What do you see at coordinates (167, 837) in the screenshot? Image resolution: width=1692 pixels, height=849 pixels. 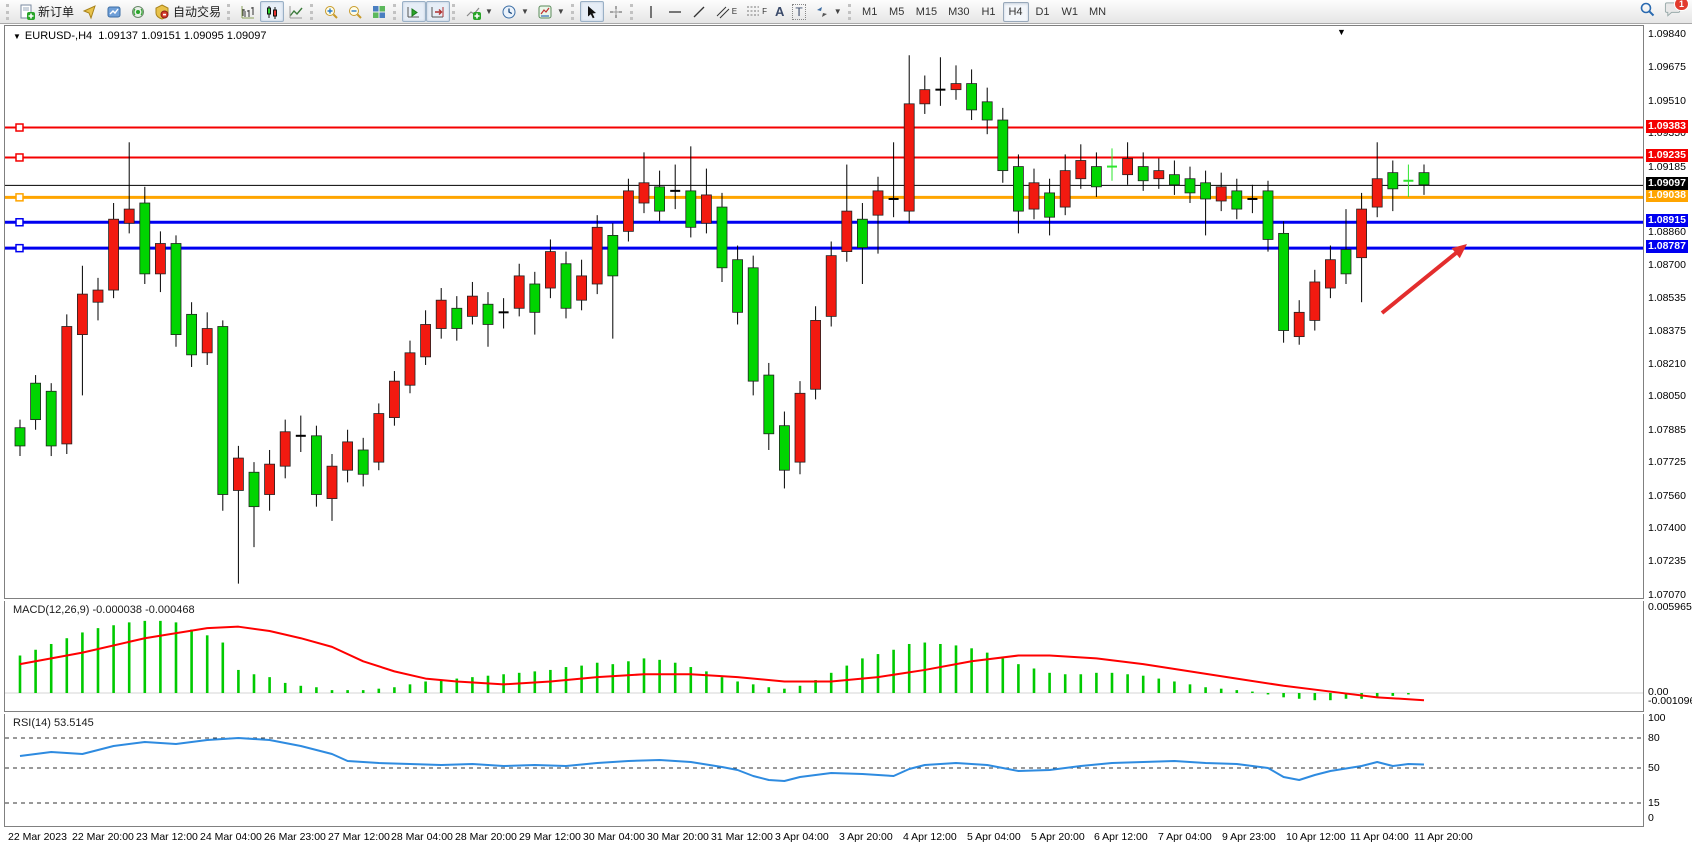 I see `date-axis-label: 23 Mar 12:00` at bounding box center [167, 837].